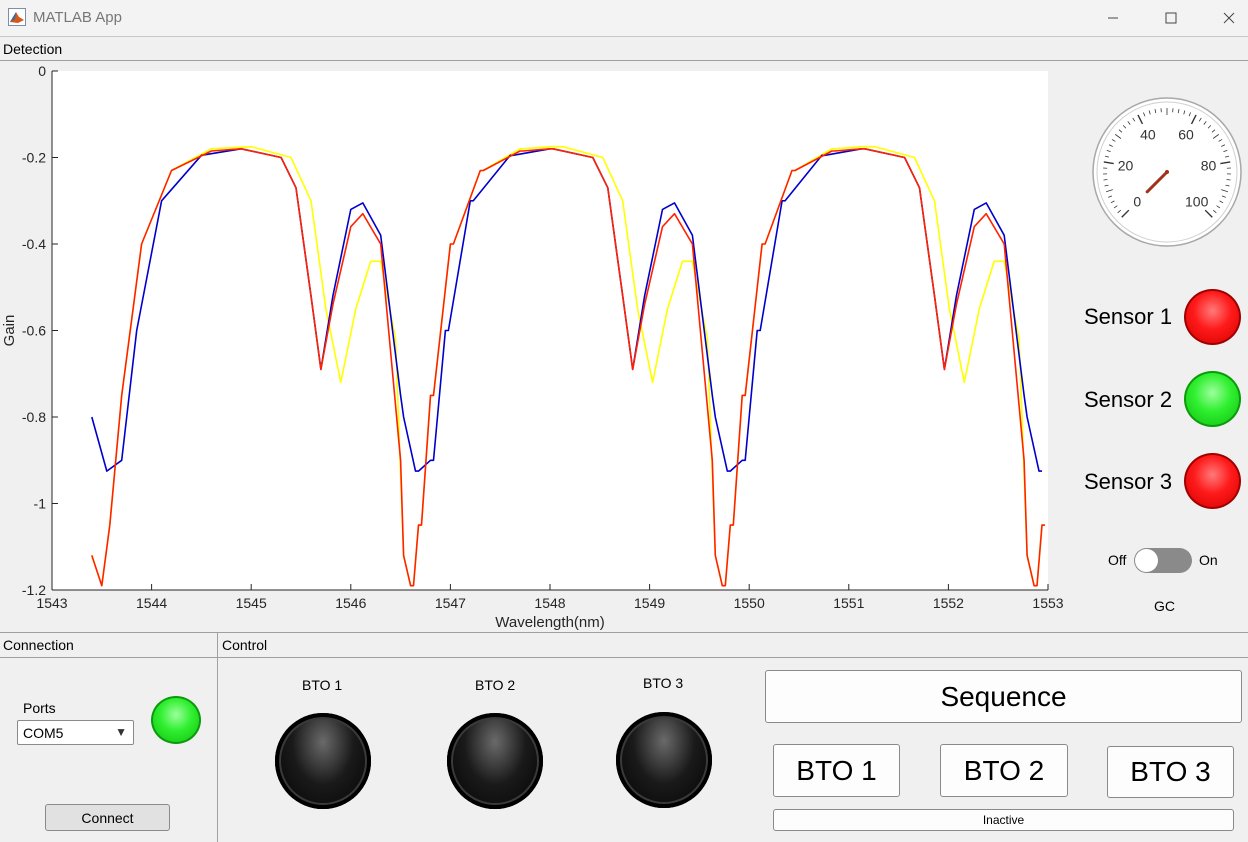 This screenshot has height=842, width=1248. Describe the element at coordinates (1117, 560) in the screenshot. I see `switch-off-label: Off` at that location.